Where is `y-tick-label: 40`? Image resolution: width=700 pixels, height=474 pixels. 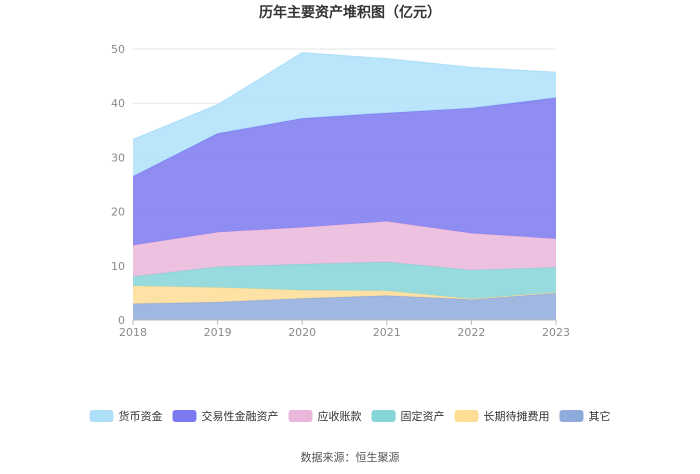 y-tick-label: 40 is located at coordinates (118, 103).